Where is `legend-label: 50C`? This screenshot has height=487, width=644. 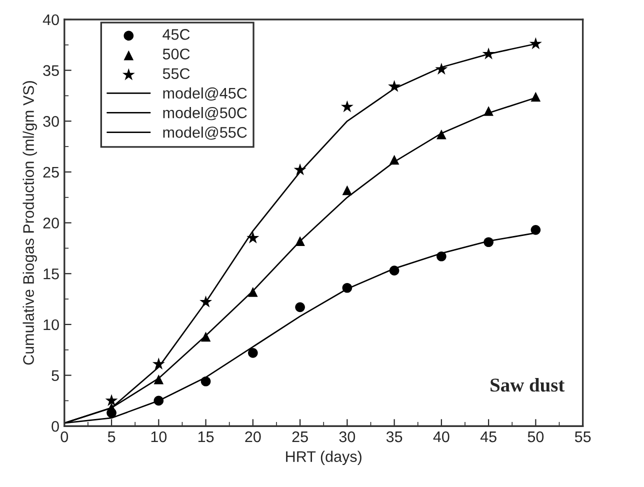
legend-label: 50C is located at coordinates (176, 54).